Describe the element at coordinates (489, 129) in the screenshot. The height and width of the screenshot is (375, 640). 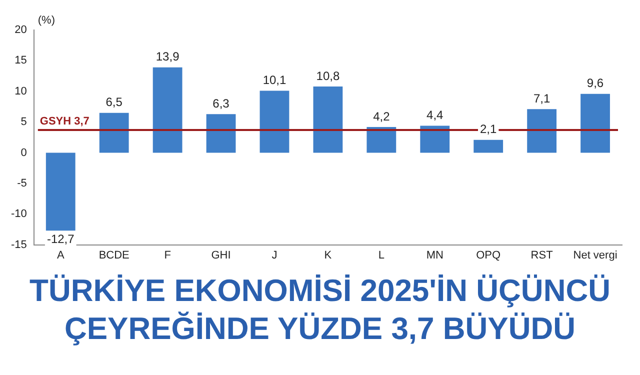
I see `data-label: 2,1` at that location.